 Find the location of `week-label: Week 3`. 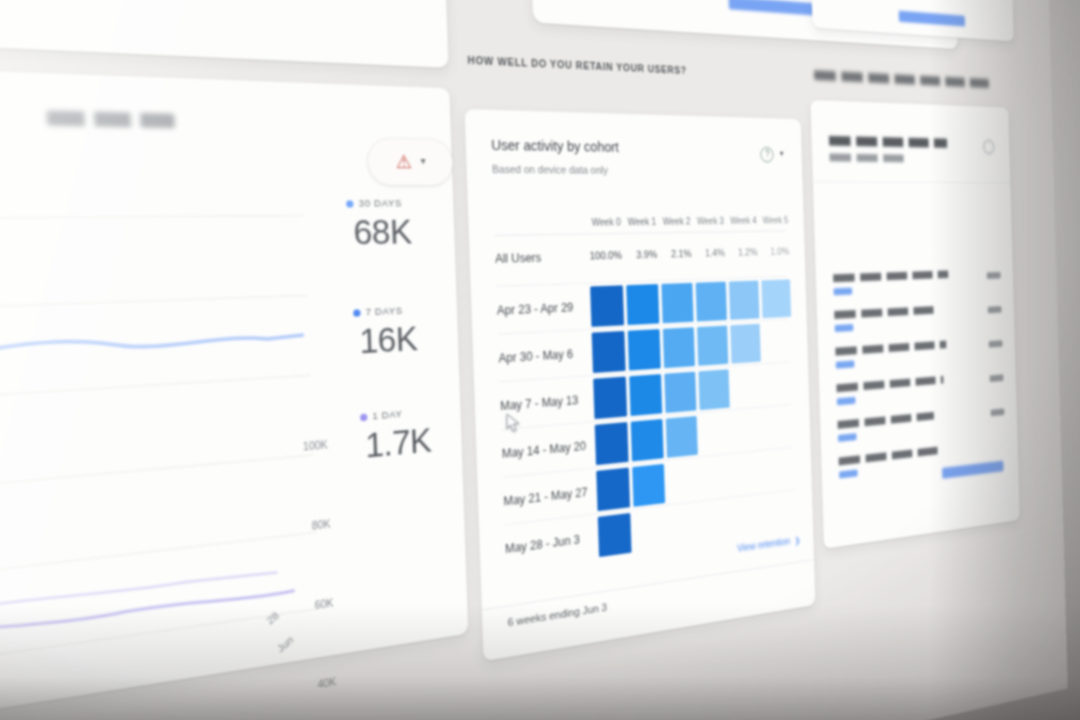

week-label: Week 3 is located at coordinates (710, 222).